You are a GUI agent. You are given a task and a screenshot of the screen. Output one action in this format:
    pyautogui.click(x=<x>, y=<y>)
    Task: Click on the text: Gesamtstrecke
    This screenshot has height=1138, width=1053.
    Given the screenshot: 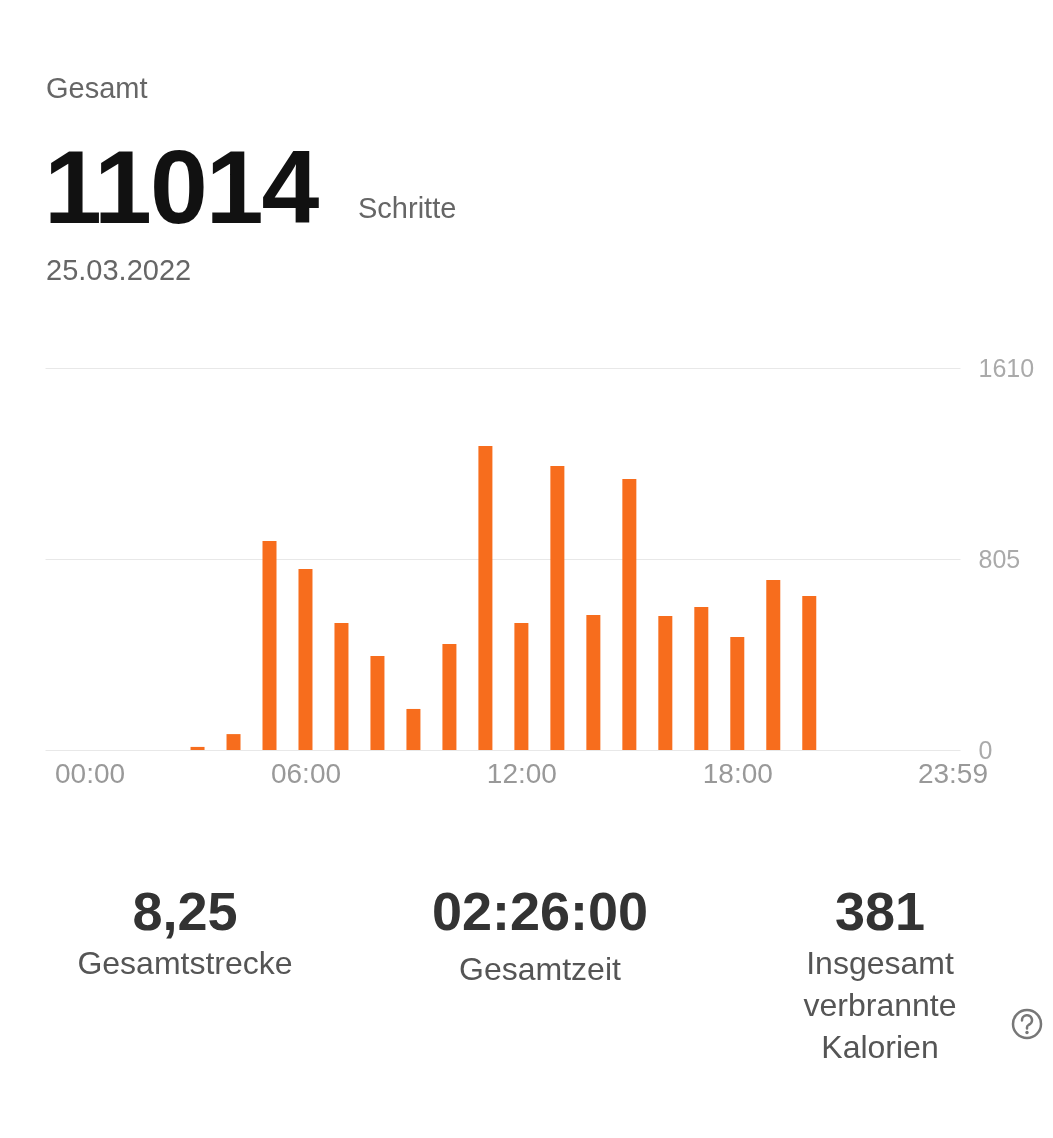 What is the action you would take?
    pyautogui.click(x=185, y=963)
    